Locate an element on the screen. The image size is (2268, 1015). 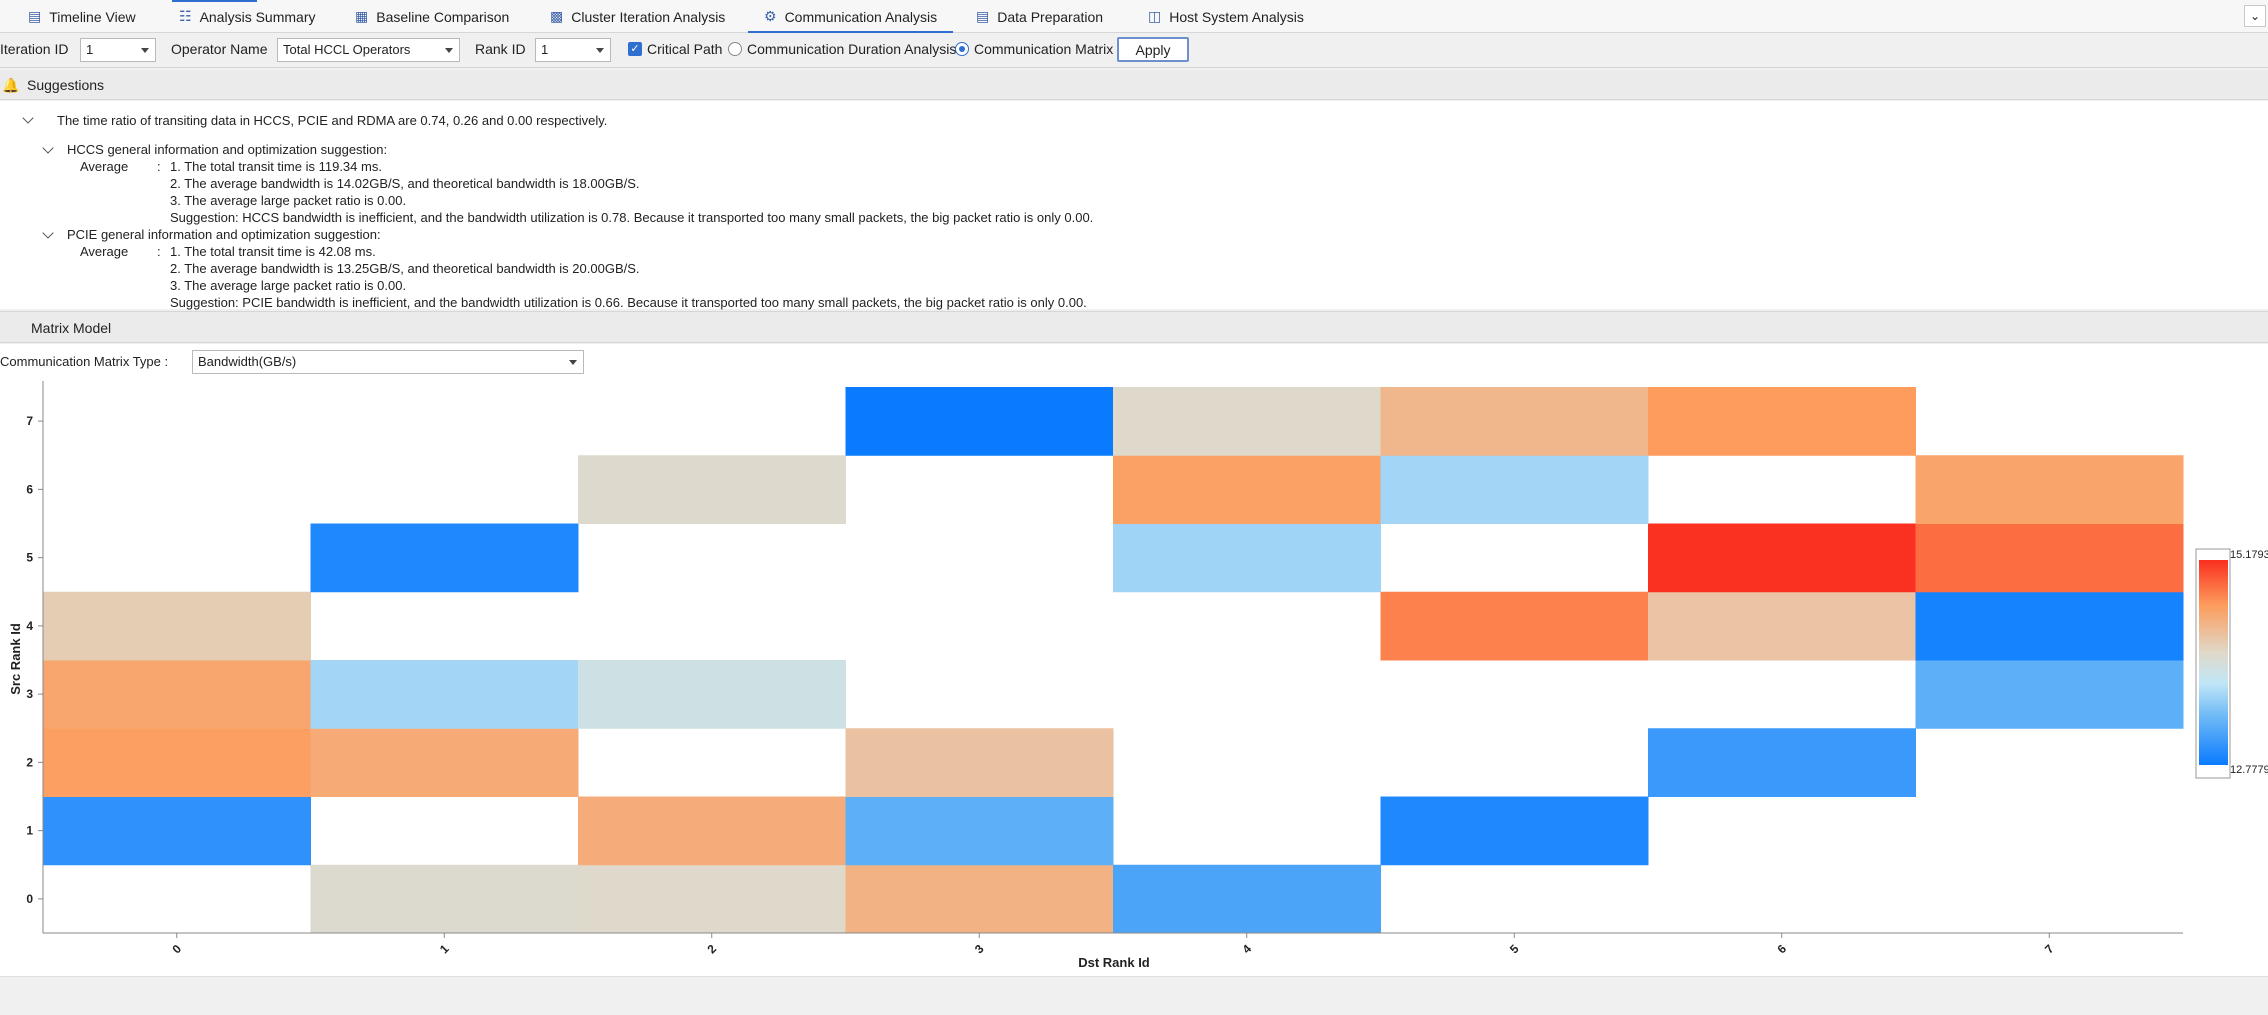
tab-analysis-summary: ☷ Analysis Summary is located at coordinates (247, 16).